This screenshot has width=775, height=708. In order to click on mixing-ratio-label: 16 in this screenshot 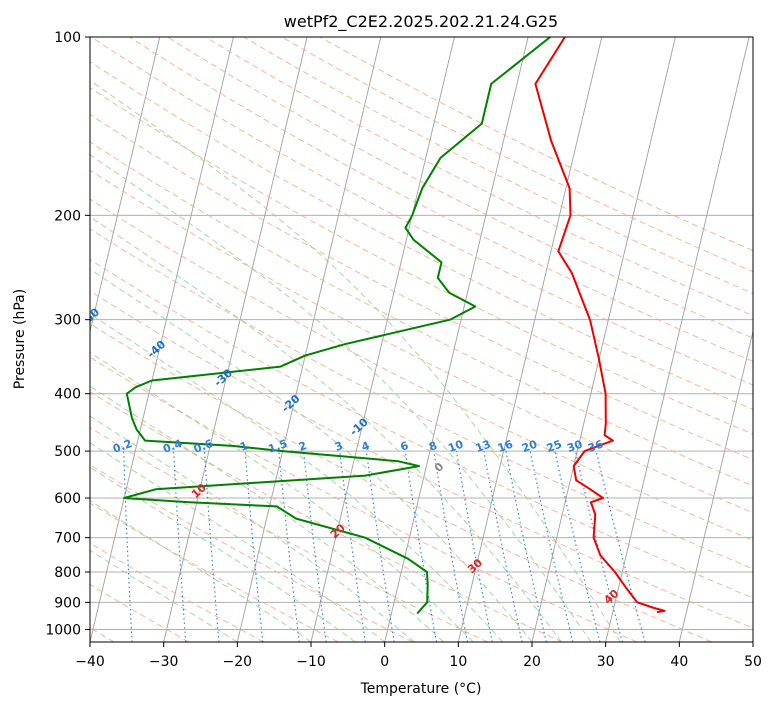, I will do `click(505, 447)`.